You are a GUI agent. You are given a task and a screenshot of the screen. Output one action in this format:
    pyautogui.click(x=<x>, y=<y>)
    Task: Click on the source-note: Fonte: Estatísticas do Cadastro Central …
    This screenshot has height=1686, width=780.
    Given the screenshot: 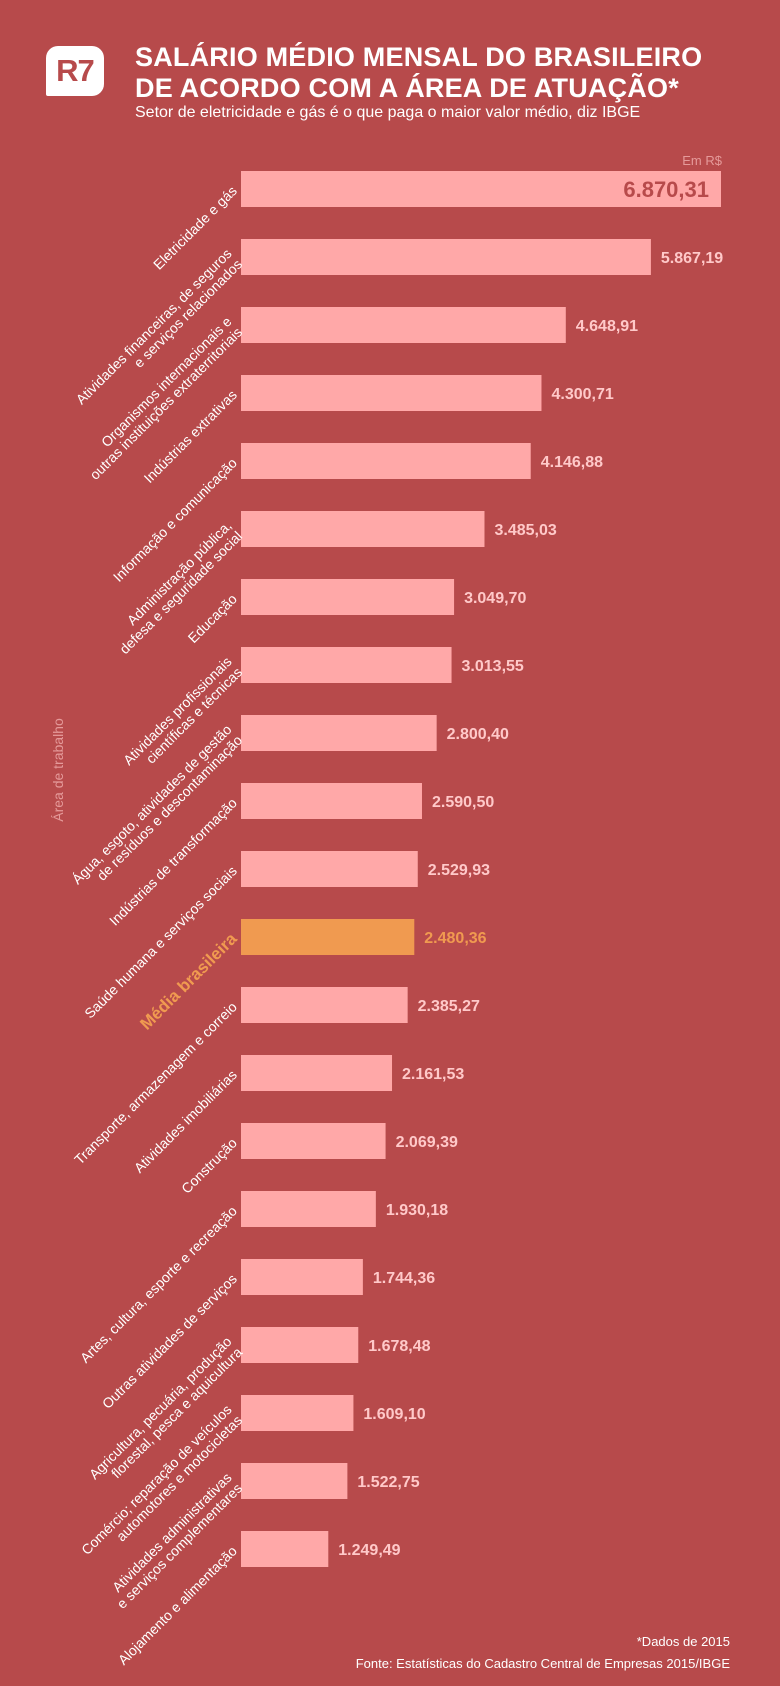 What is the action you would take?
    pyautogui.click(x=542, y=1663)
    